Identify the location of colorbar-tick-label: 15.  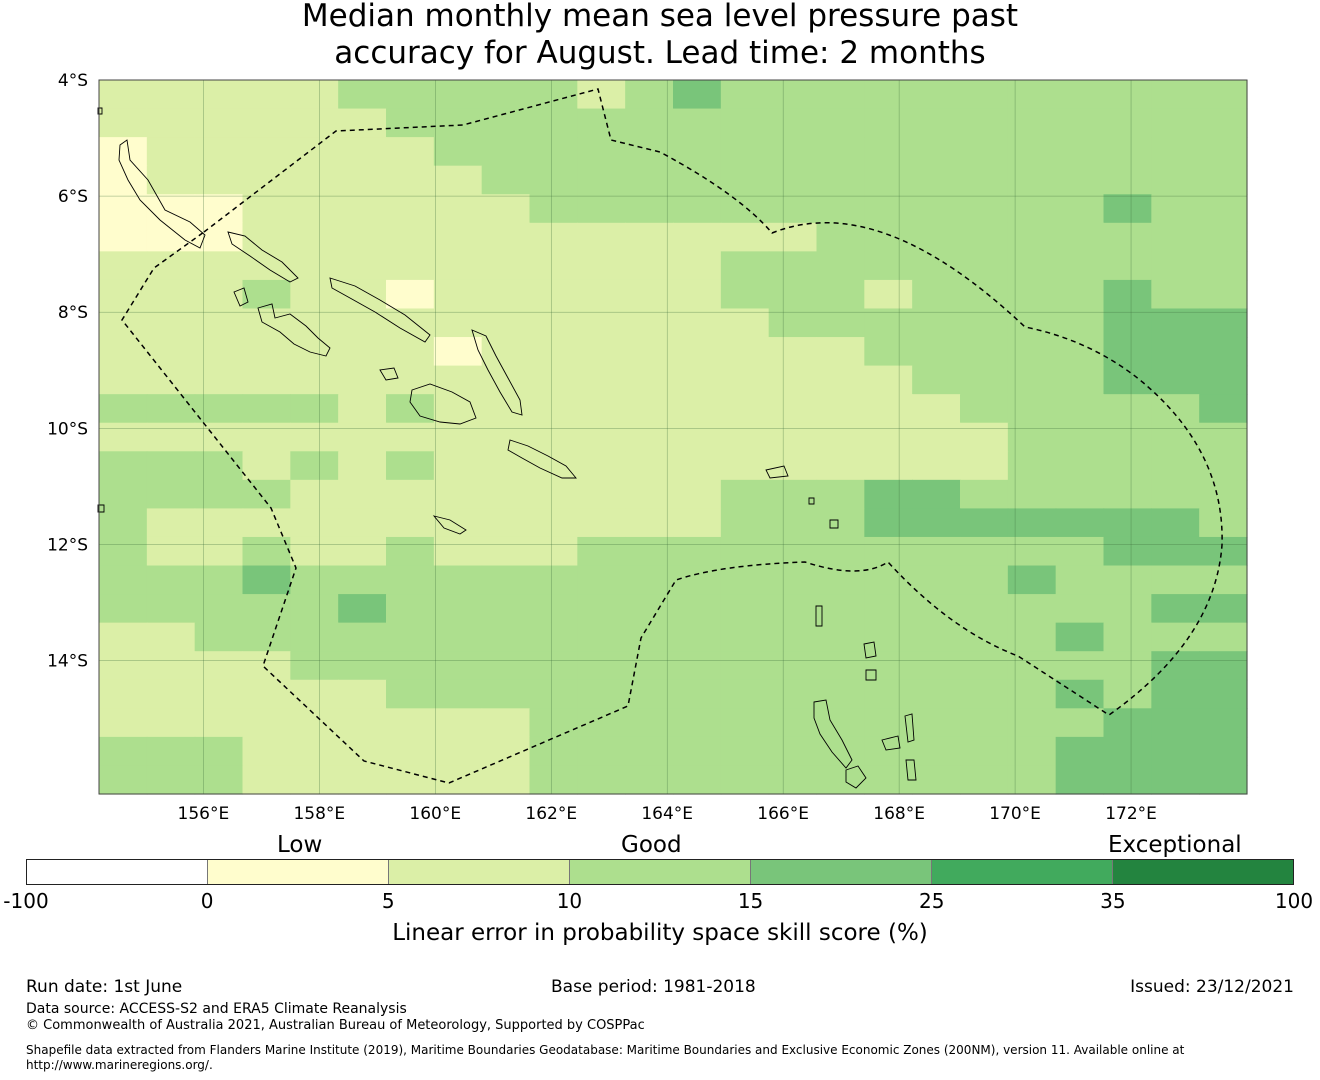
(750, 901).